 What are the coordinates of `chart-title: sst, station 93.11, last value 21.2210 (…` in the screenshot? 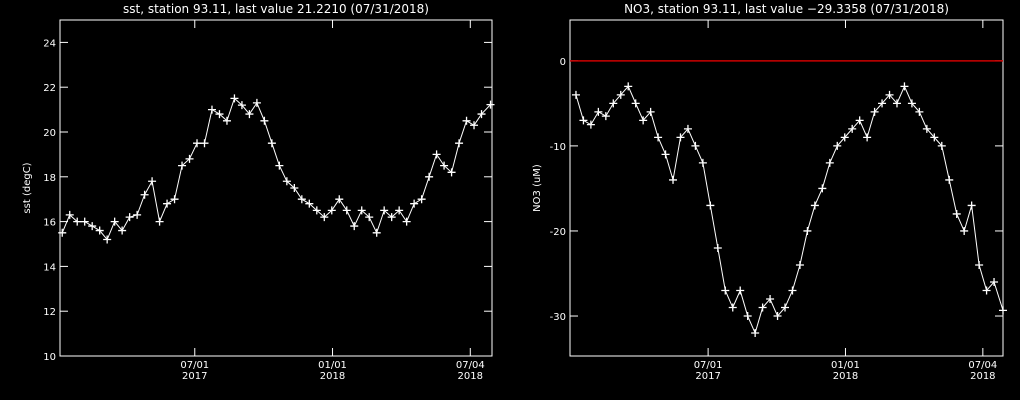 It's located at (276, 9).